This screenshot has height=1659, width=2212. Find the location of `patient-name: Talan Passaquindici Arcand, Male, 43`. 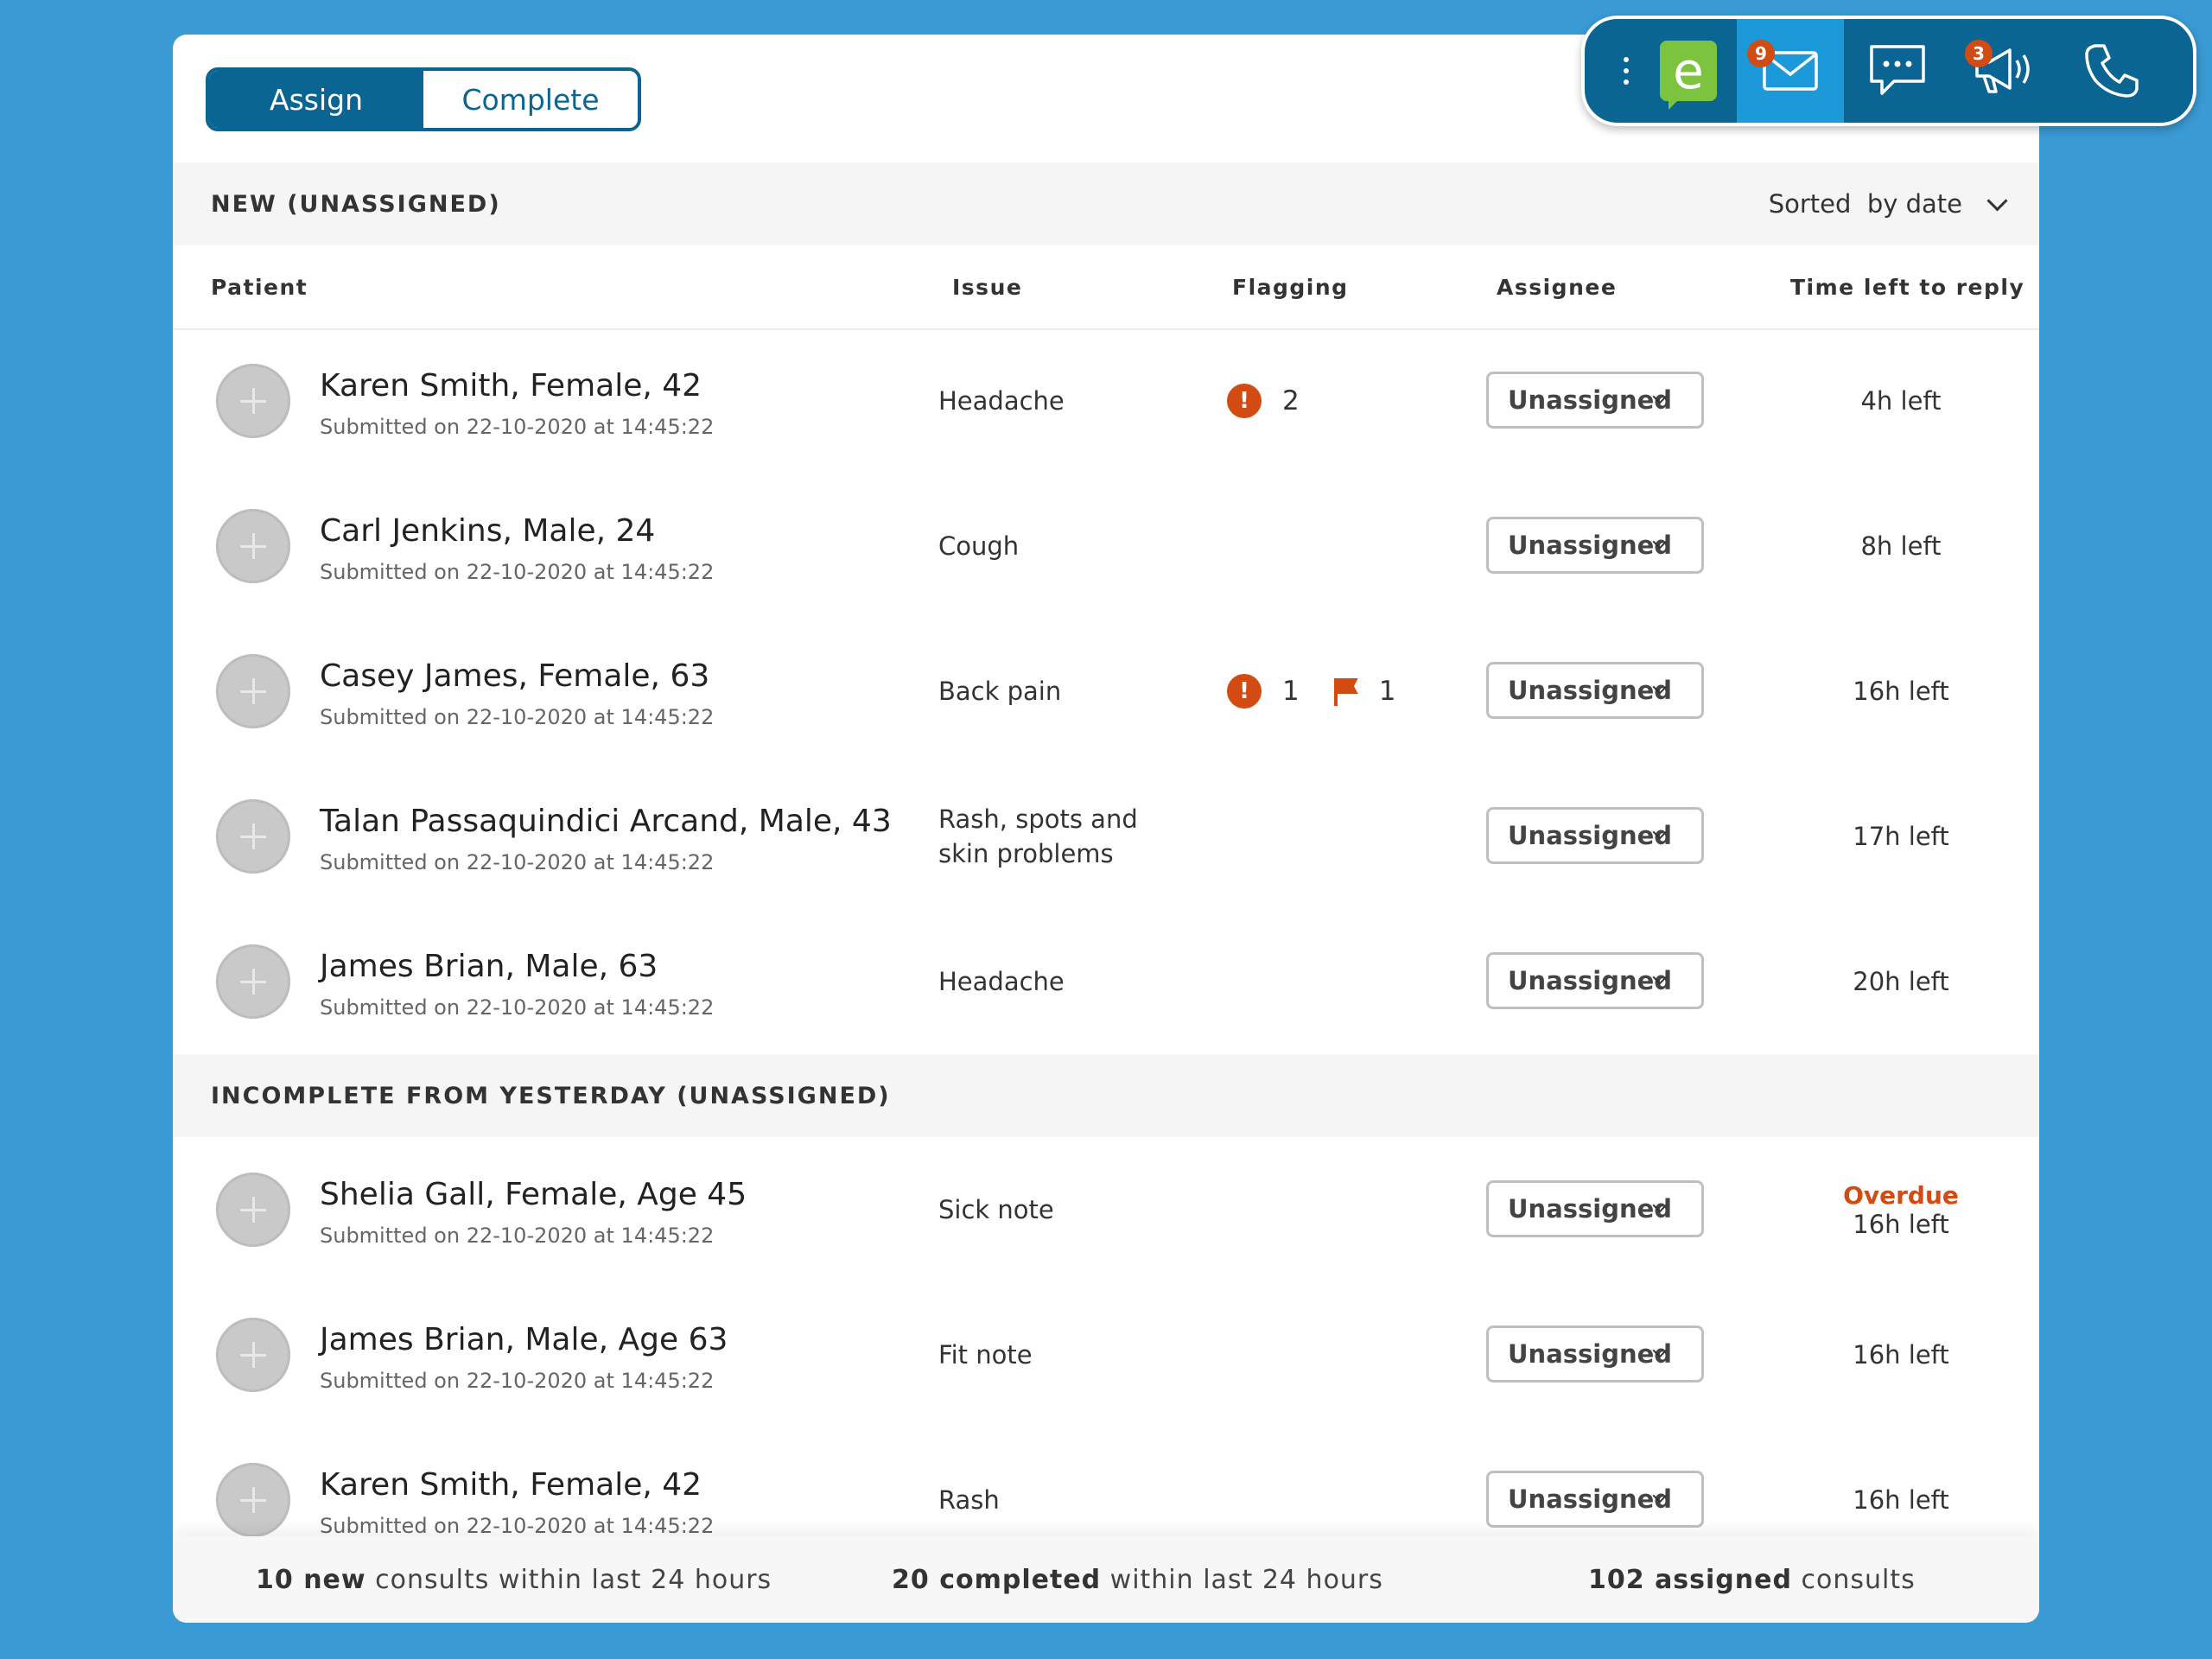

patient-name: Talan Passaquindici Arcand, Male, 43 is located at coordinates (606, 821).